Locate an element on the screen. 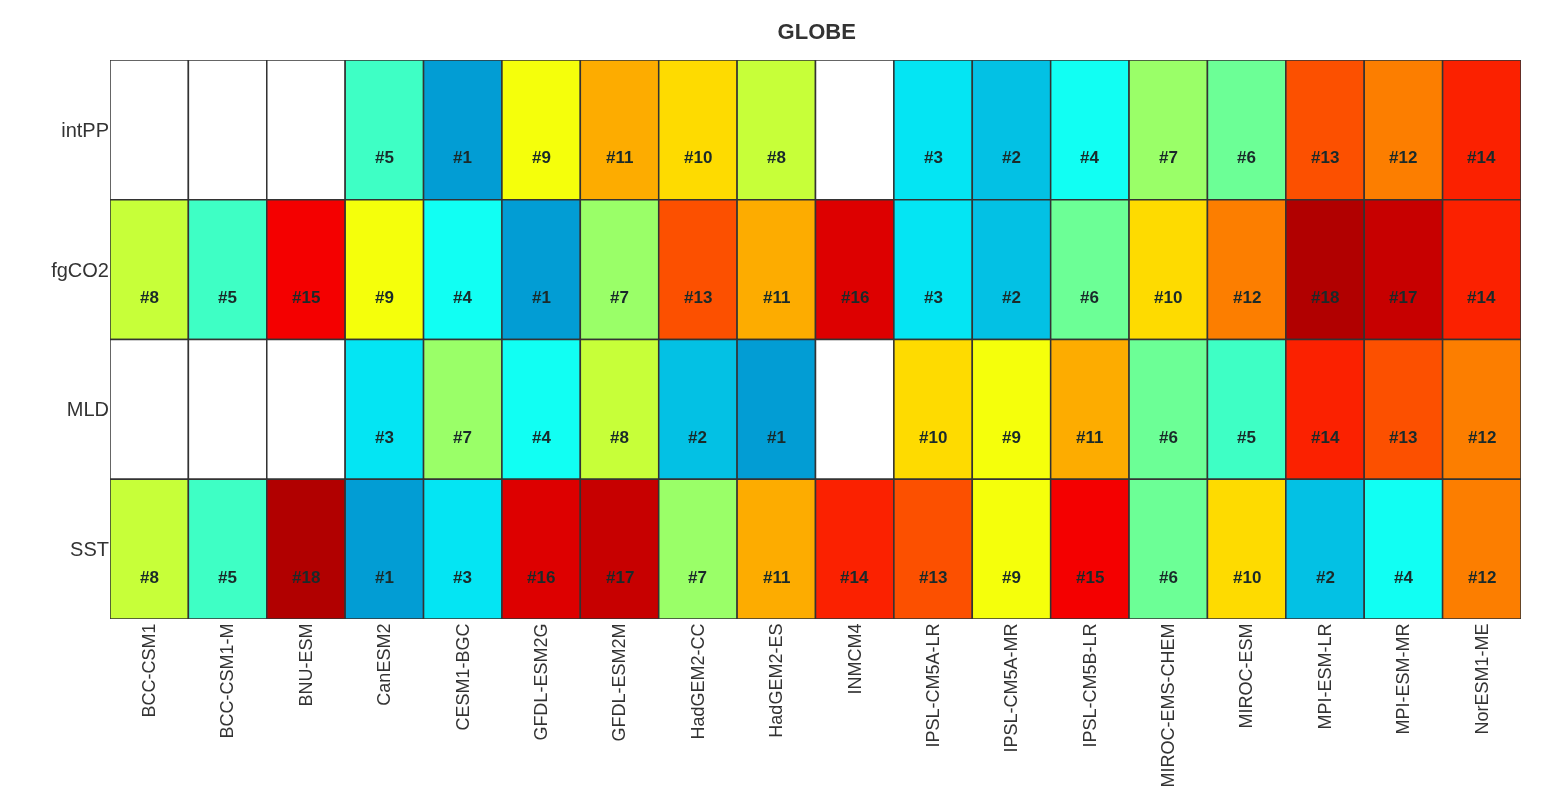  x-tick-label: IPSL-CM5B-LR is located at coordinates (1089, 685).